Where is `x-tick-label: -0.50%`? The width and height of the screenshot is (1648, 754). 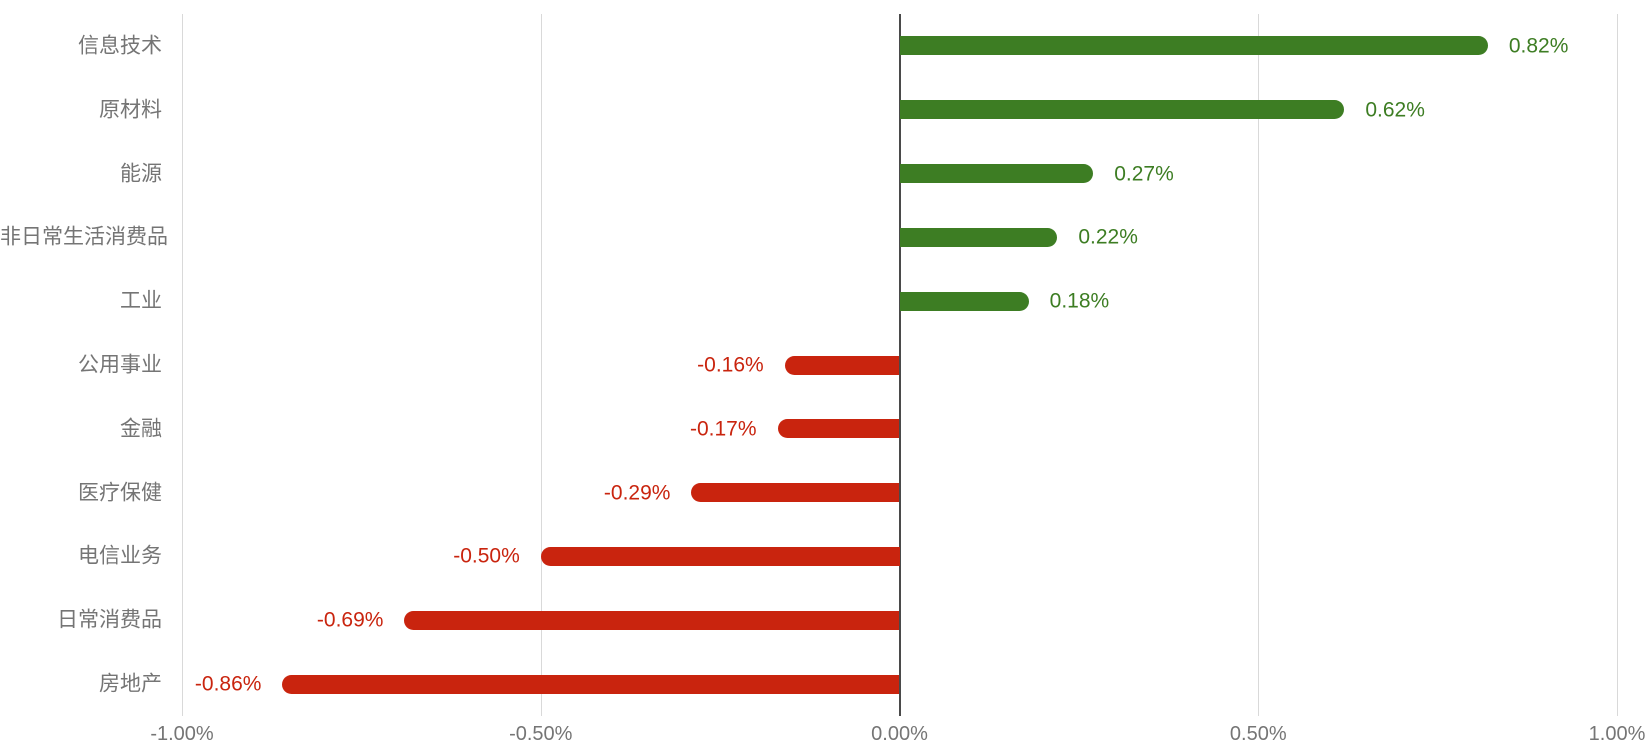 x-tick-label: -0.50% is located at coordinates (541, 734).